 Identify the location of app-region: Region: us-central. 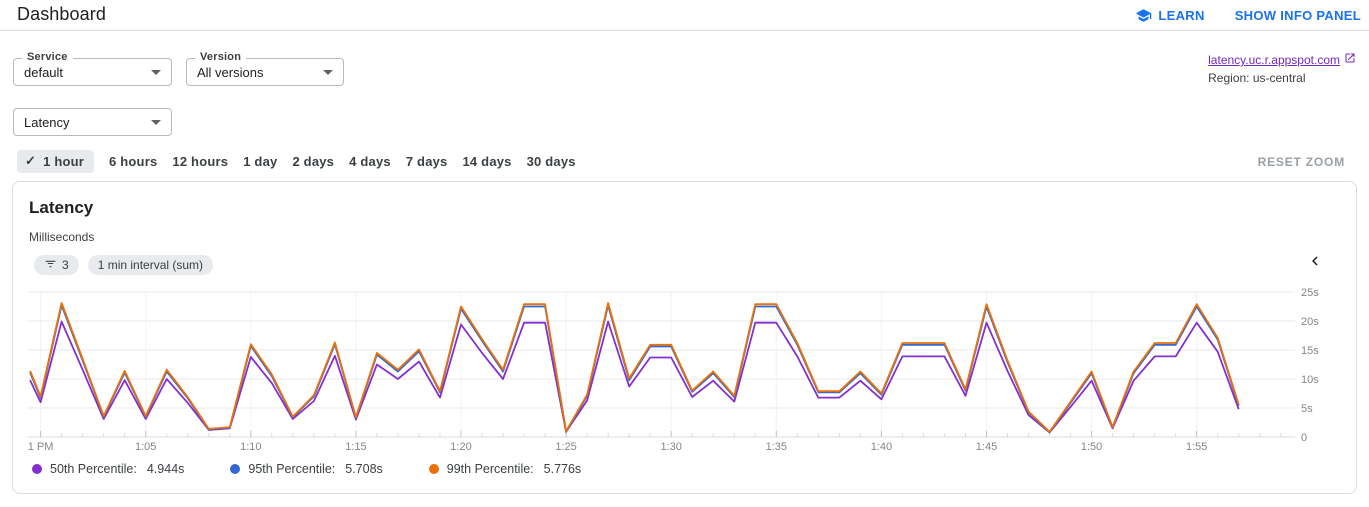
(1257, 78).